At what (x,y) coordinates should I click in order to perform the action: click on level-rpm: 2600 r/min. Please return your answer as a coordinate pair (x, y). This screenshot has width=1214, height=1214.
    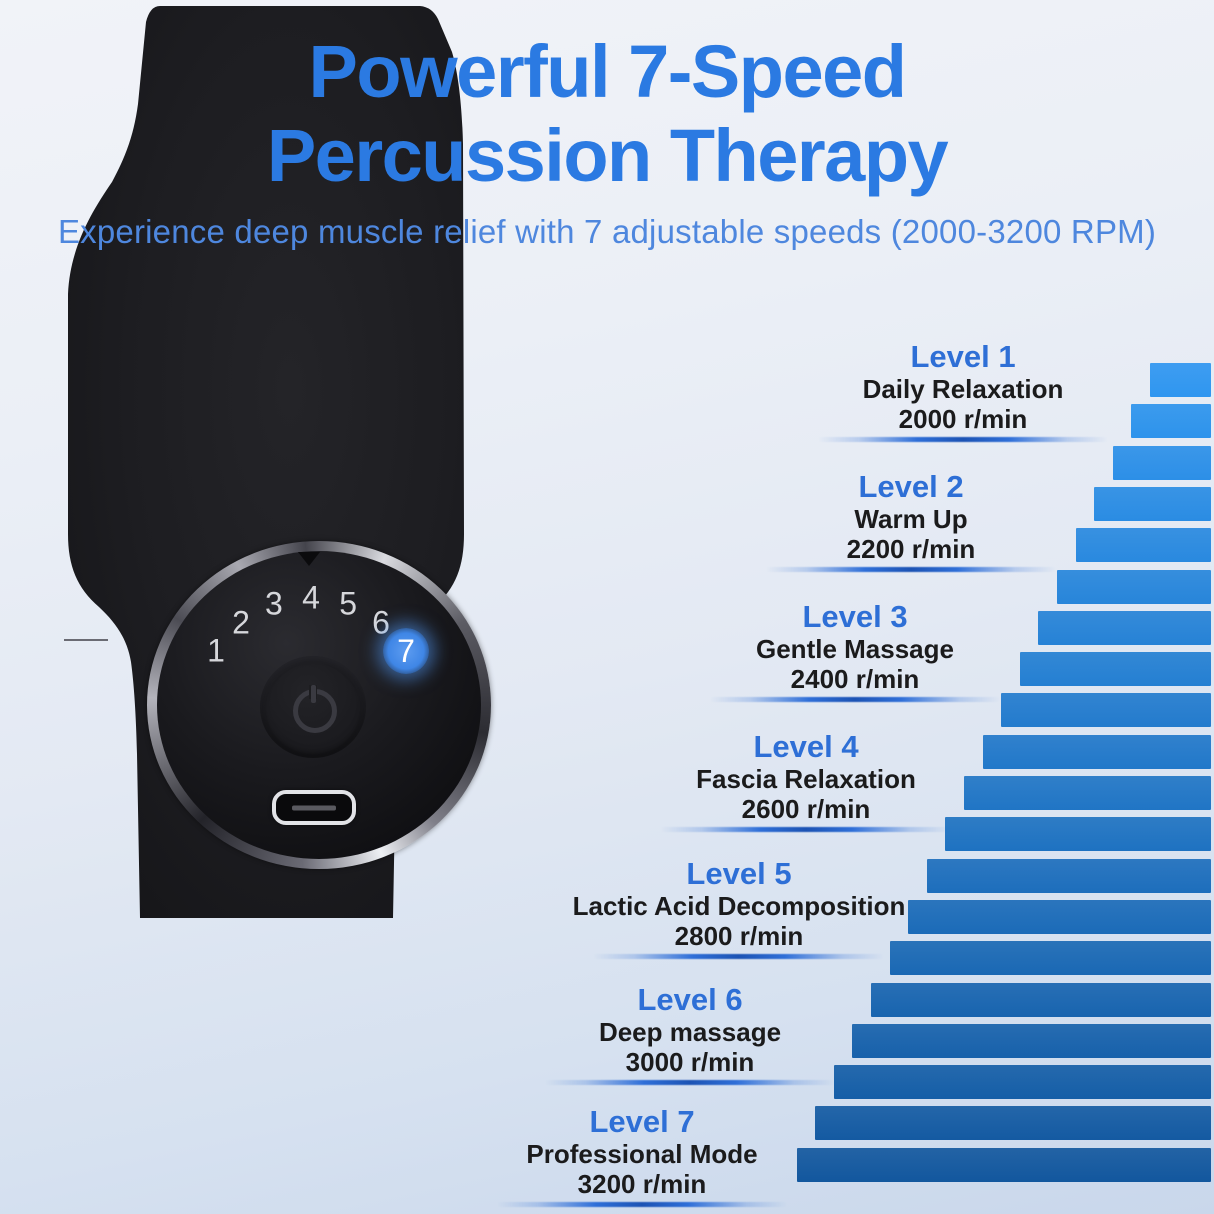
    Looking at the image, I should click on (806, 809).